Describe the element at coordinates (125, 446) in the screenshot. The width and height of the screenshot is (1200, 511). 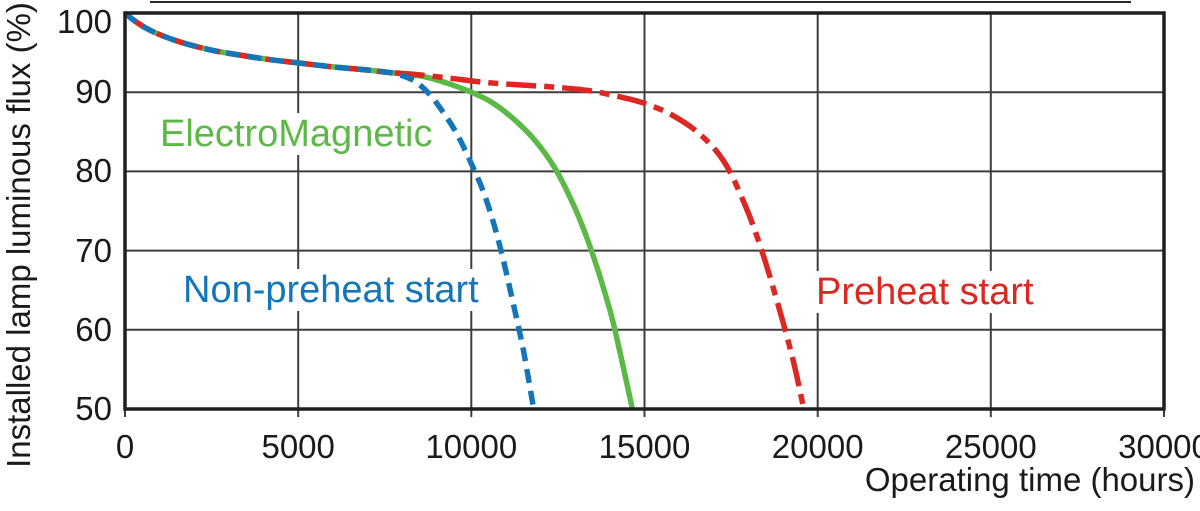
I see `x-tick-label-0: 0` at that location.